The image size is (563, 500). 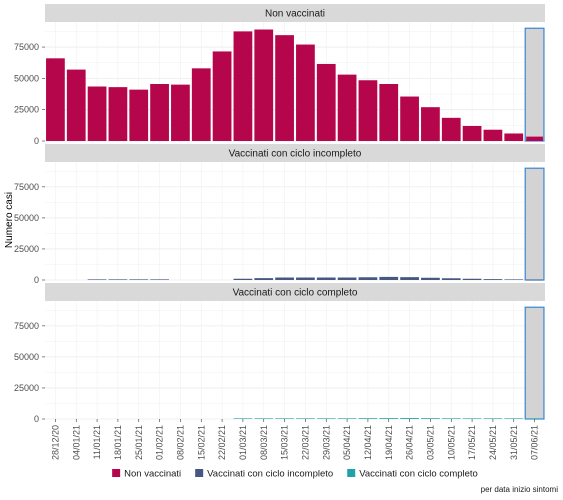 I want to click on panel-title: Non vaccinati, so click(x=295, y=14).